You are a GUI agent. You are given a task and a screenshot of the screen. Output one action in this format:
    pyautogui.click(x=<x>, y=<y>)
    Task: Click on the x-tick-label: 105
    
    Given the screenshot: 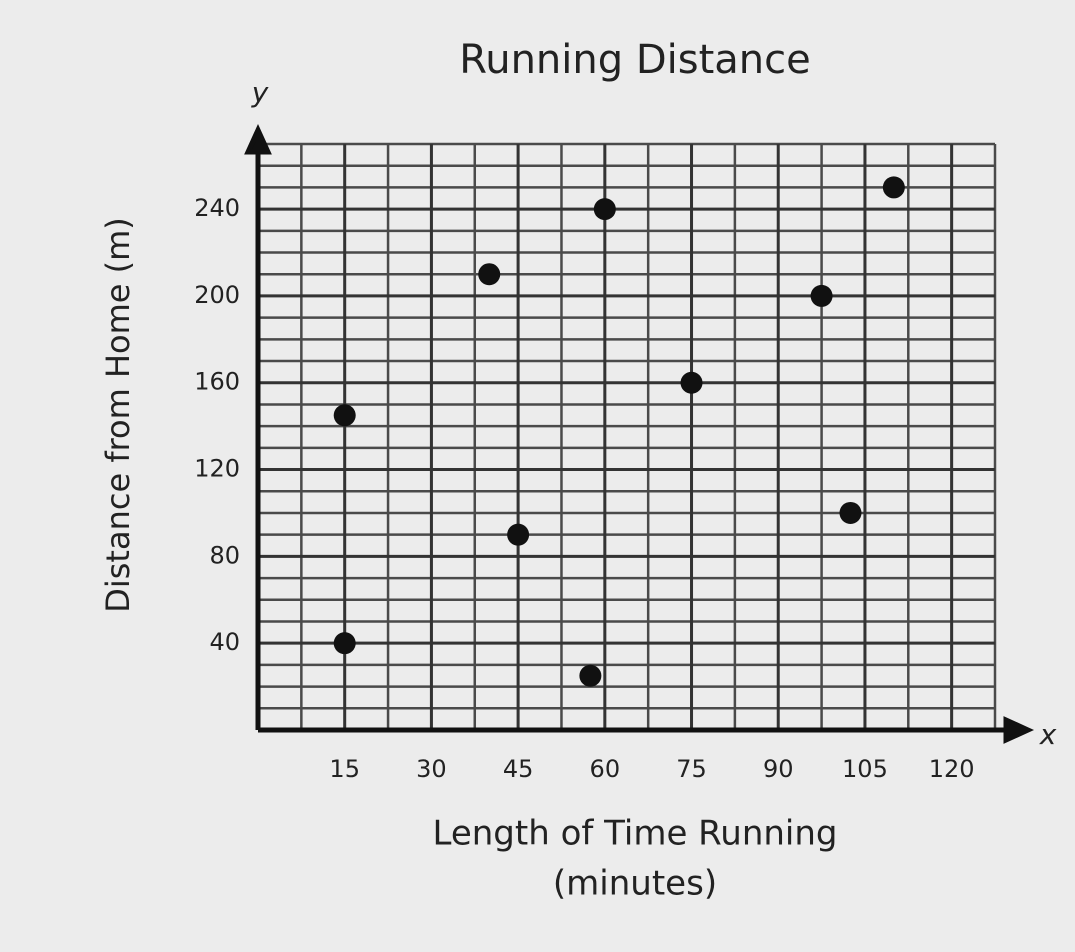 What is the action you would take?
    pyautogui.click(x=865, y=769)
    